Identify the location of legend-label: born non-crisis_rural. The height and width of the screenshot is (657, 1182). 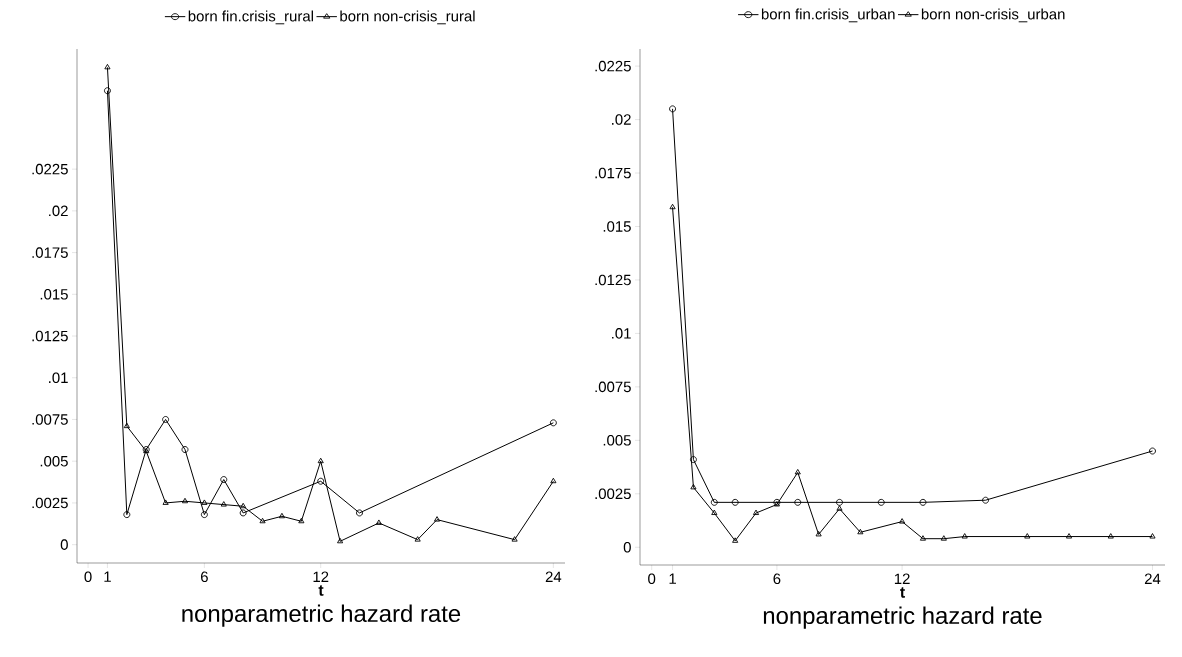
(407, 17).